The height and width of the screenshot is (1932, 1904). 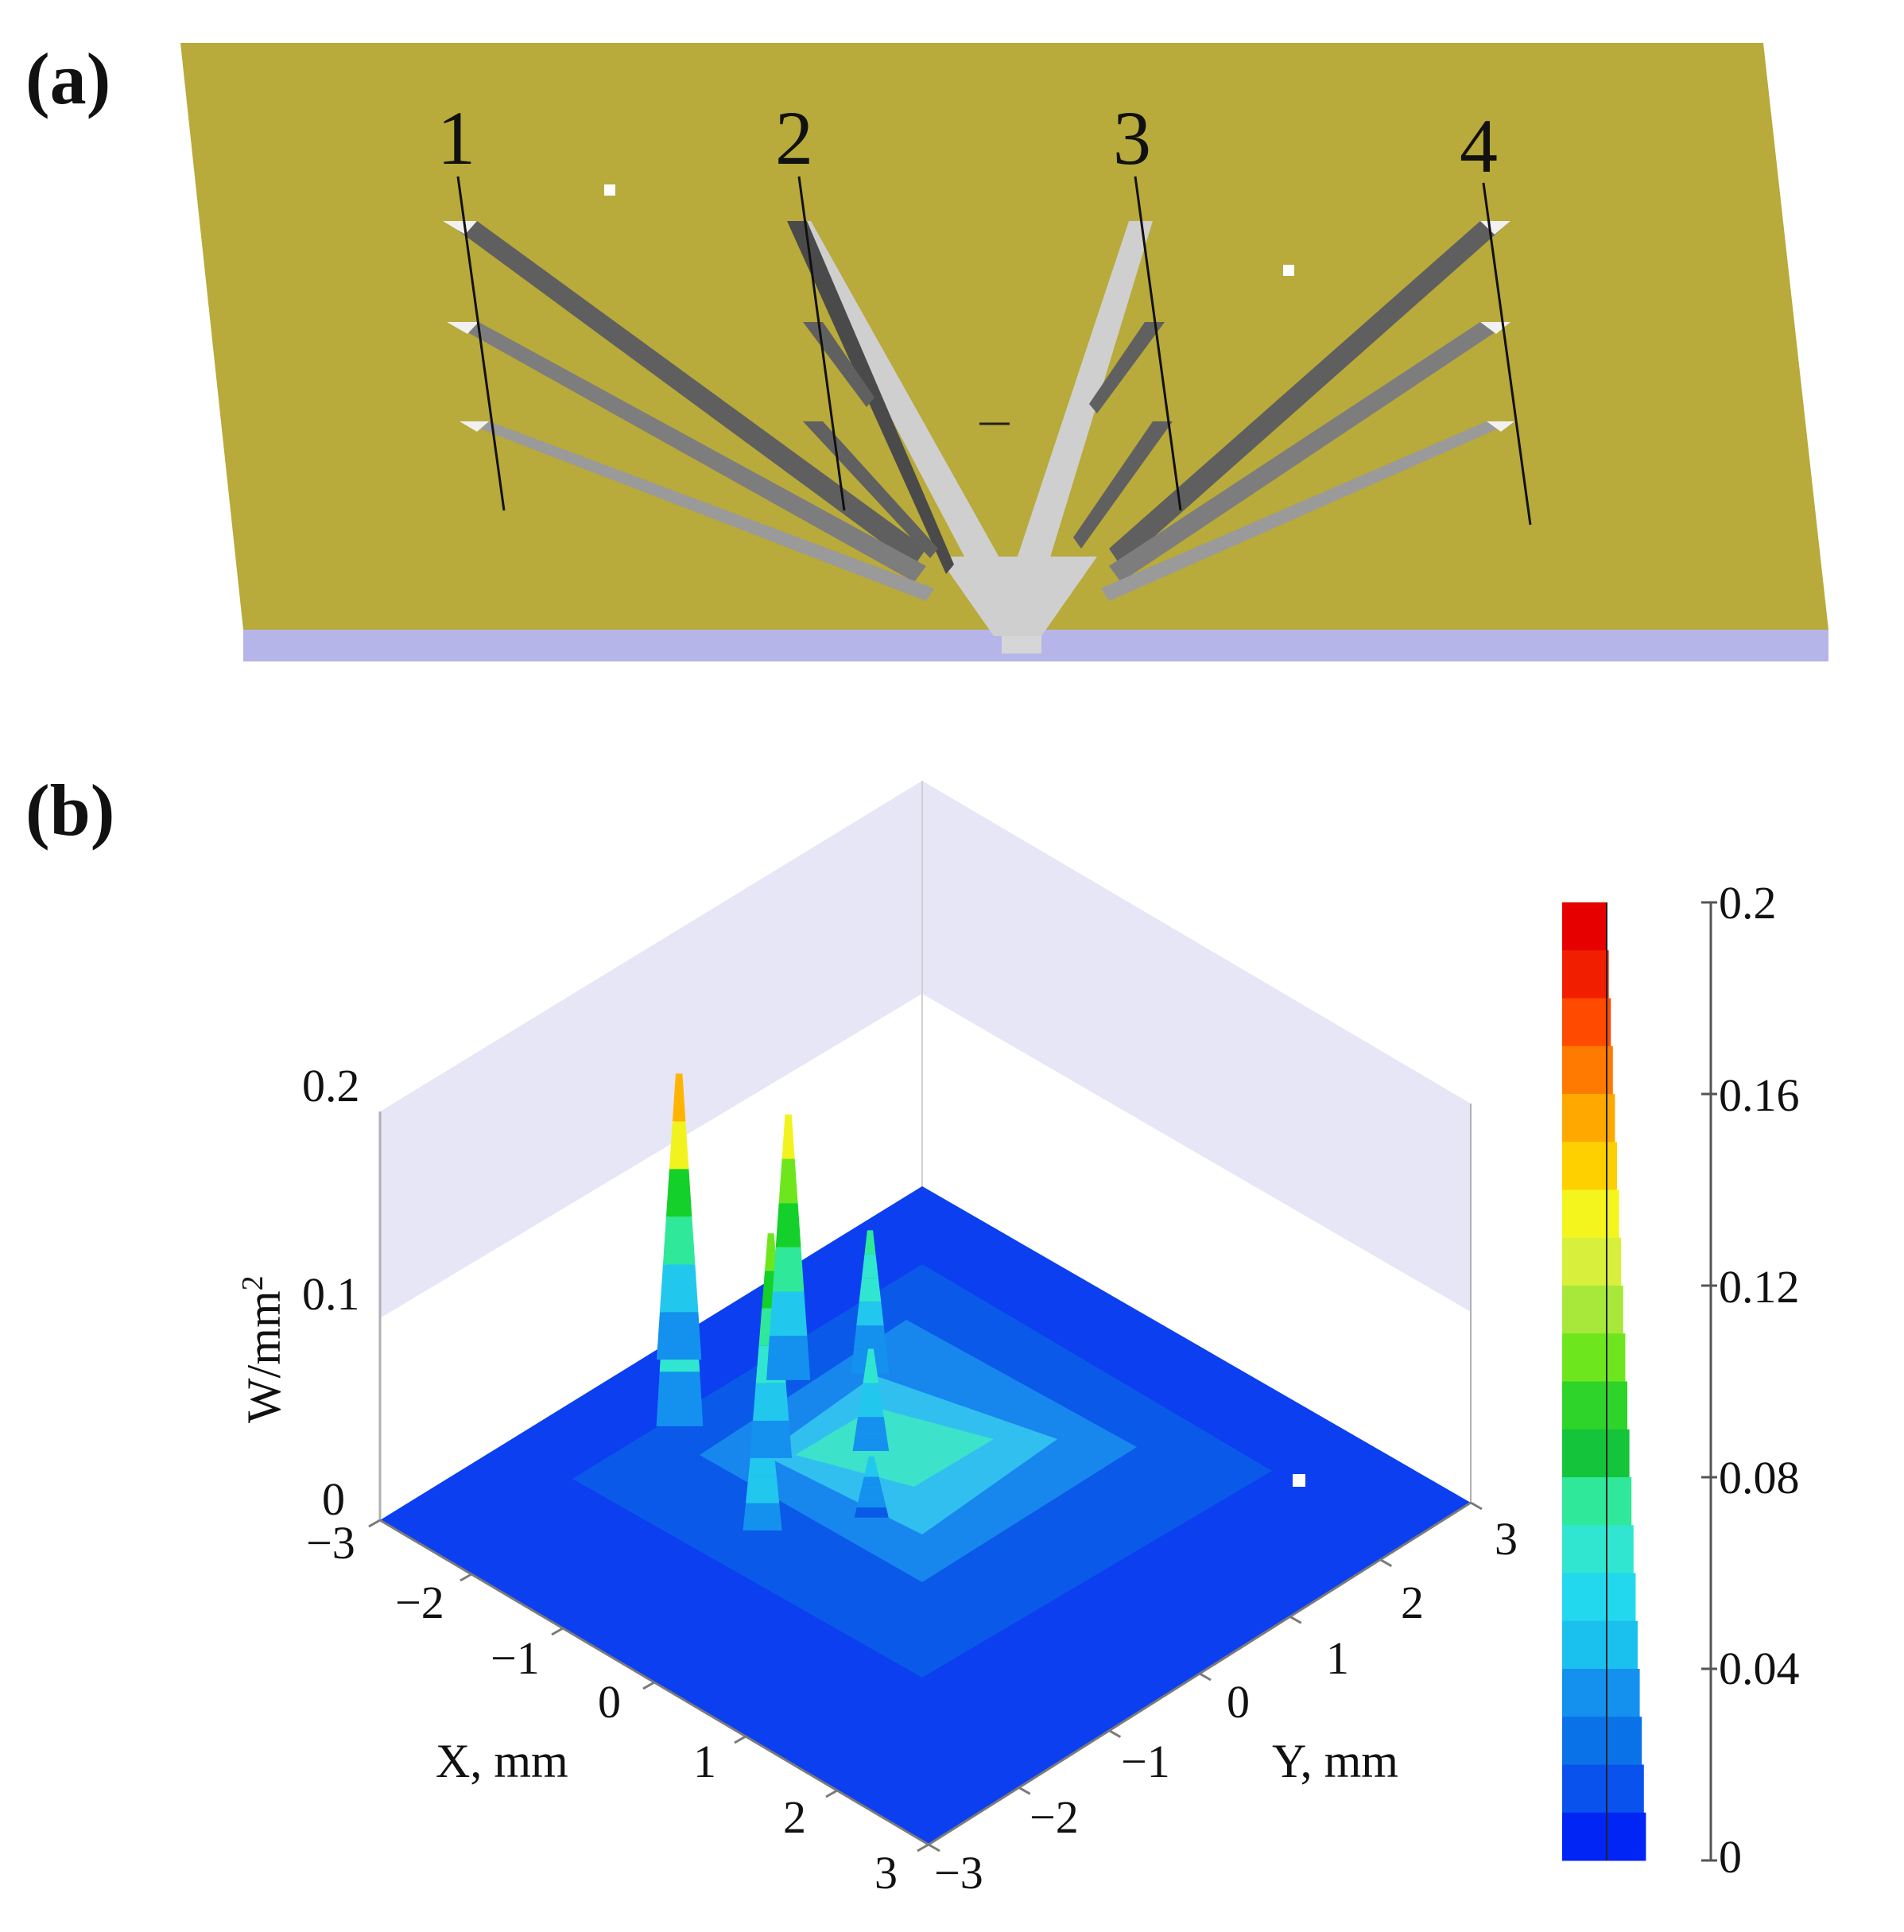 I want to click on strips-right, so click(x=1293, y=411).